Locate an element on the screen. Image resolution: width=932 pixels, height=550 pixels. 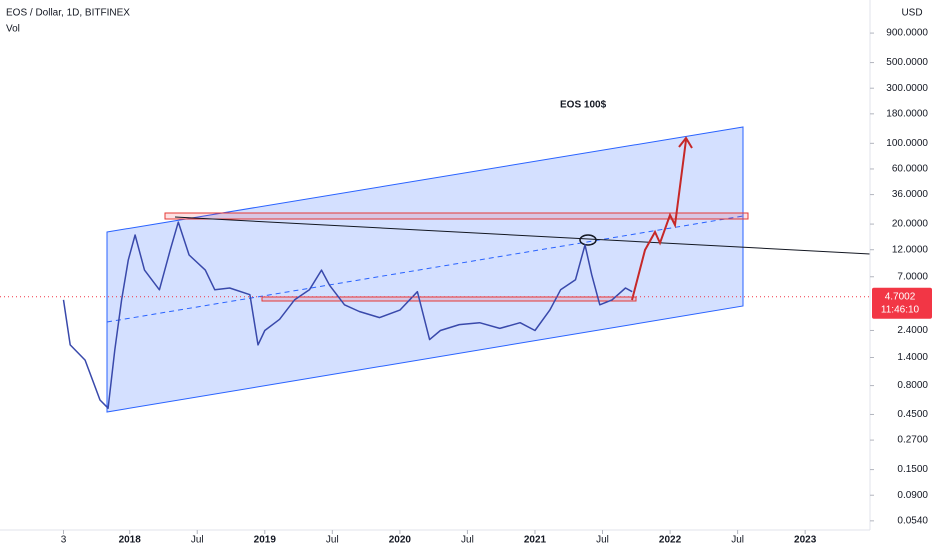
trend-line is located at coordinates (522, 235).